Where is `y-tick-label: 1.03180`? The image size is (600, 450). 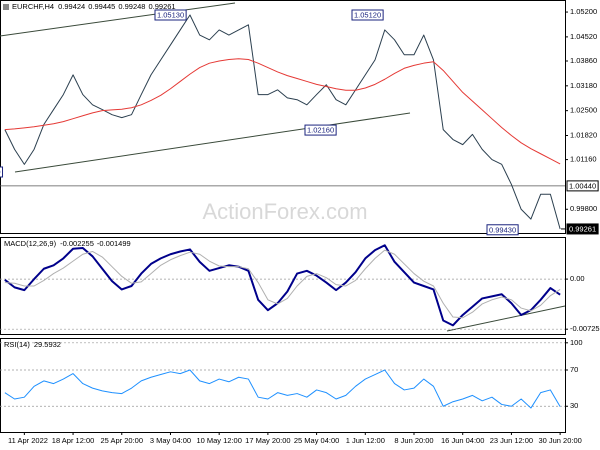
y-tick-label: 1.03180 is located at coordinates (583, 85).